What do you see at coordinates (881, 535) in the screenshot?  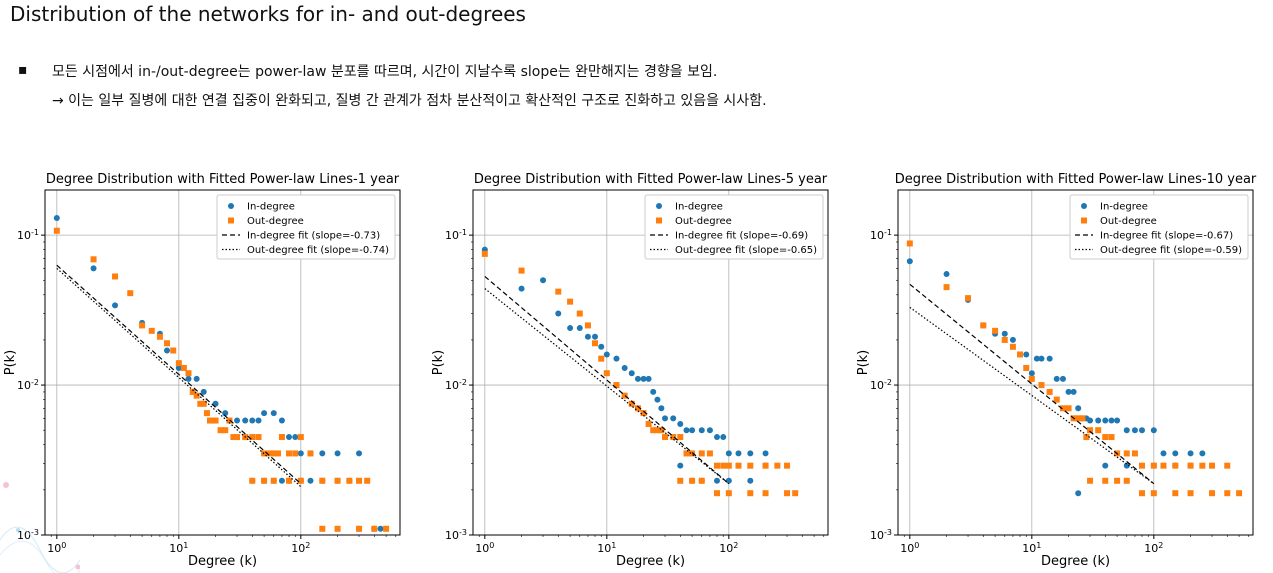 I see `y-tick-label: 10⁻³` at bounding box center [881, 535].